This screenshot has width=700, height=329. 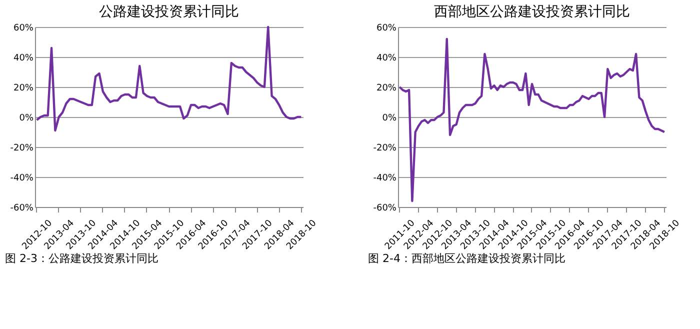 What do you see at coordinates (169, 12) in the screenshot?
I see `chart-title: 公路建设投资累计同比` at bounding box center [169, 12].